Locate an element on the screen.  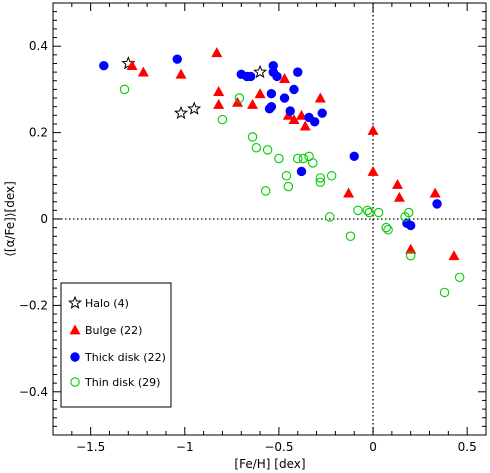
y-tick-label: 0.2 is located at coordinates (38, 133).